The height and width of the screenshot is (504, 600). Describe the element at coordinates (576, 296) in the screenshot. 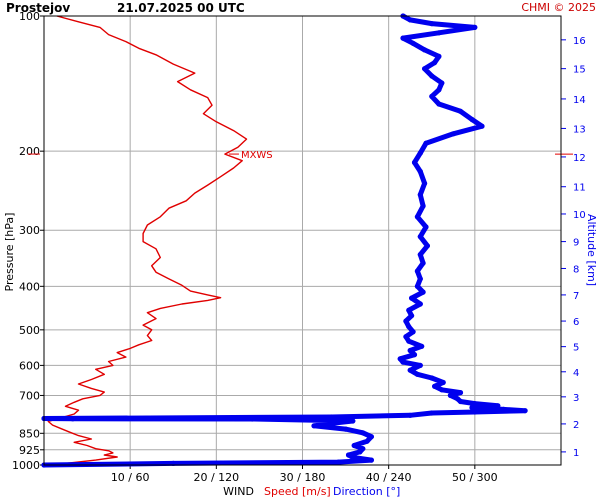

I see `altitude-tick-label: 7` at that location.